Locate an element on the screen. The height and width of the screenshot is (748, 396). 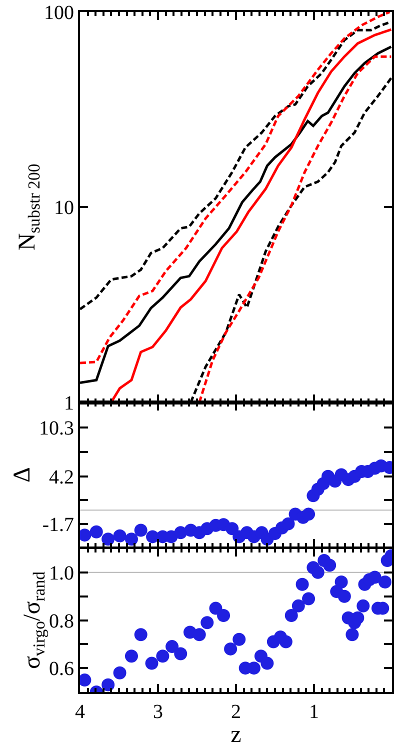
y-tick-label: 0.8 is located at coordinates (61, 621).